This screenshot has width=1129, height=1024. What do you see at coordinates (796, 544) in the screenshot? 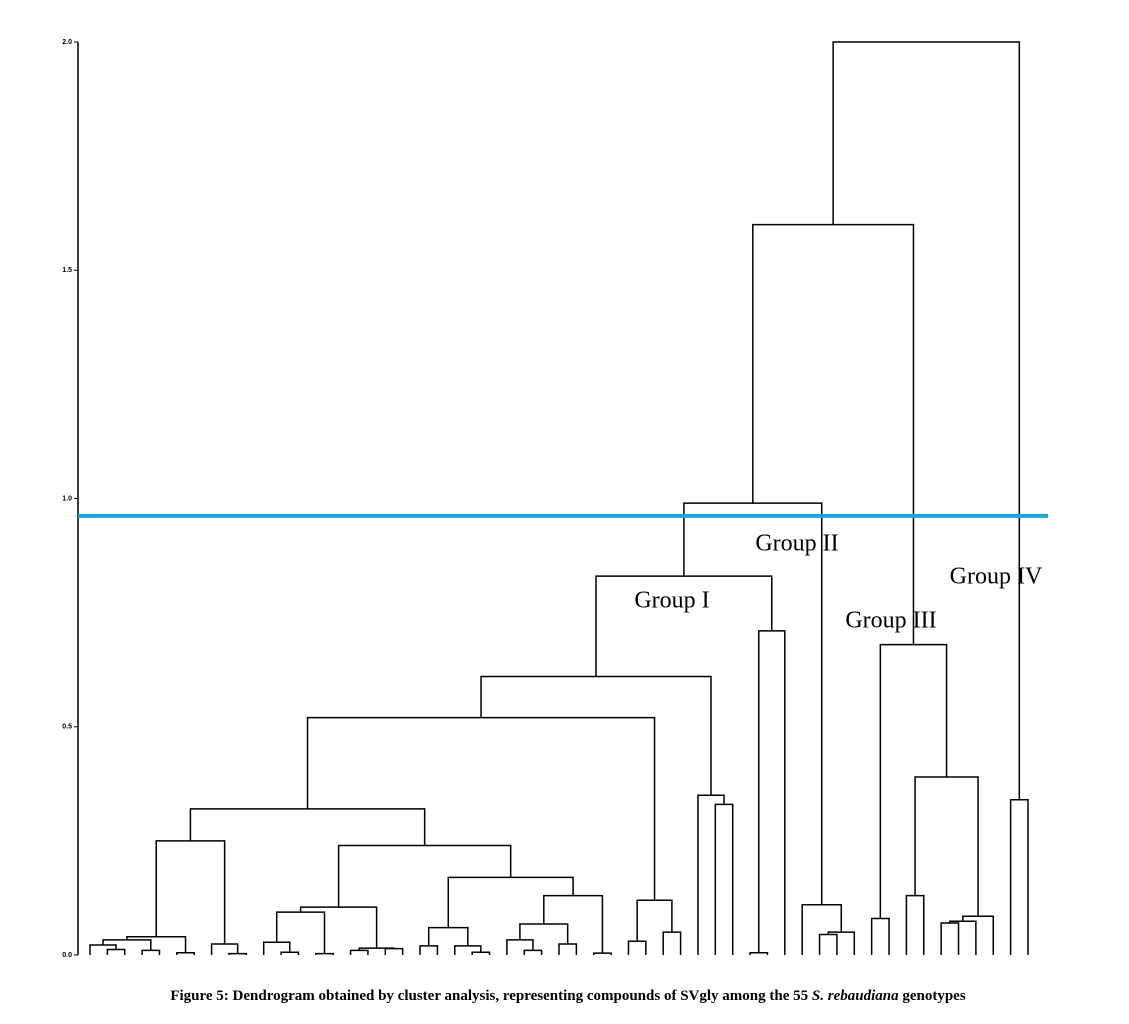
I see `group-label: Group II` at bounding box center [796, 544].